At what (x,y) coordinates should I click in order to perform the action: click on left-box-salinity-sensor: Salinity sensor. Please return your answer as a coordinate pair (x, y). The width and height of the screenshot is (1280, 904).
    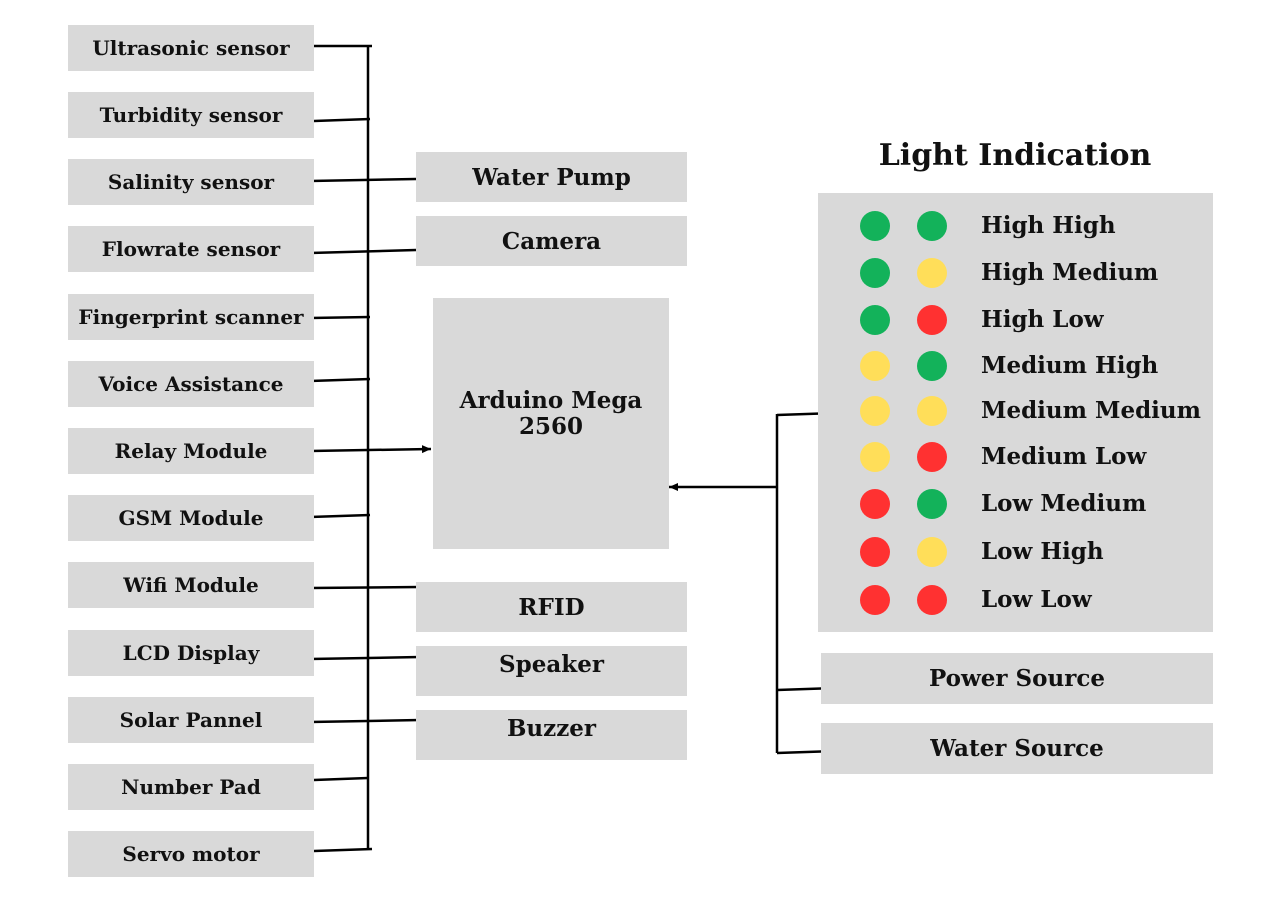
    Looking at the image, I should click on (191, 182).